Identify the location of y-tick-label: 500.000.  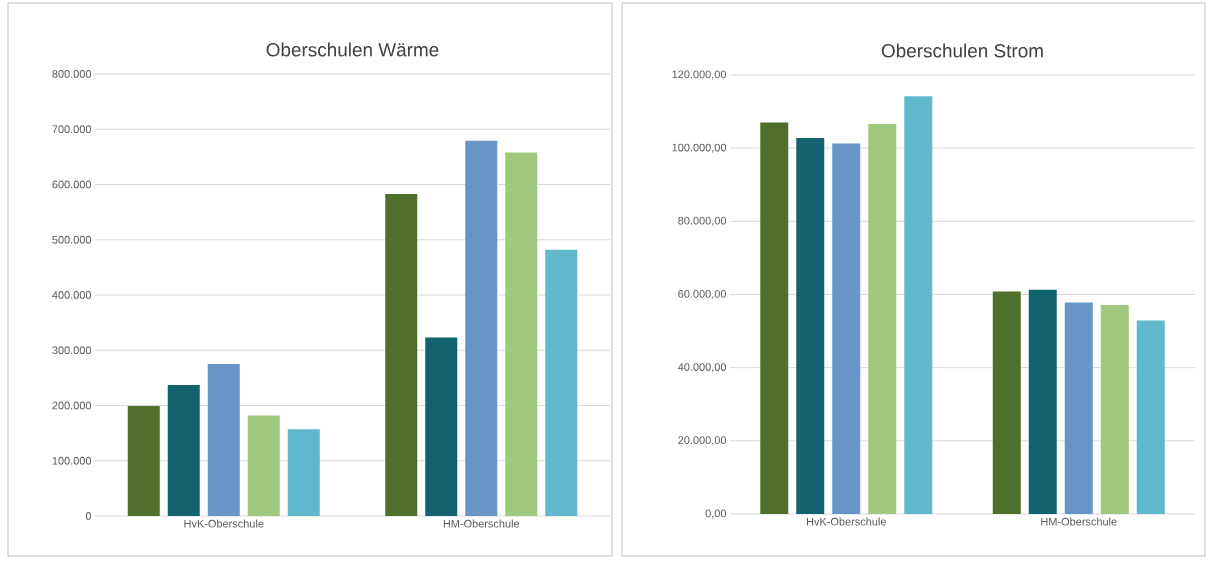
(72, 239).